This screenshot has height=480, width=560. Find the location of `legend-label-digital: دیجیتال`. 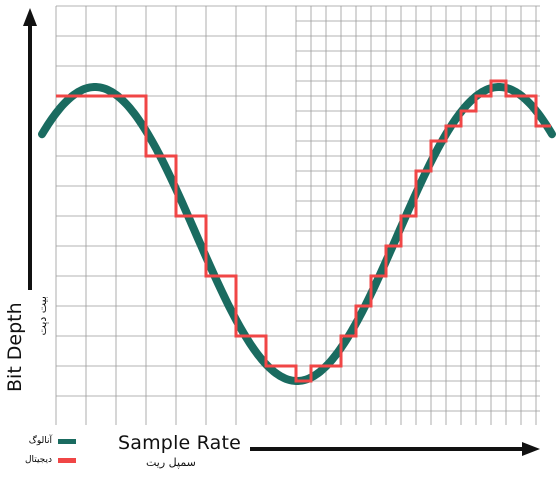

legend-label-digital: دیجیتال is located at coordinates (38, 460).